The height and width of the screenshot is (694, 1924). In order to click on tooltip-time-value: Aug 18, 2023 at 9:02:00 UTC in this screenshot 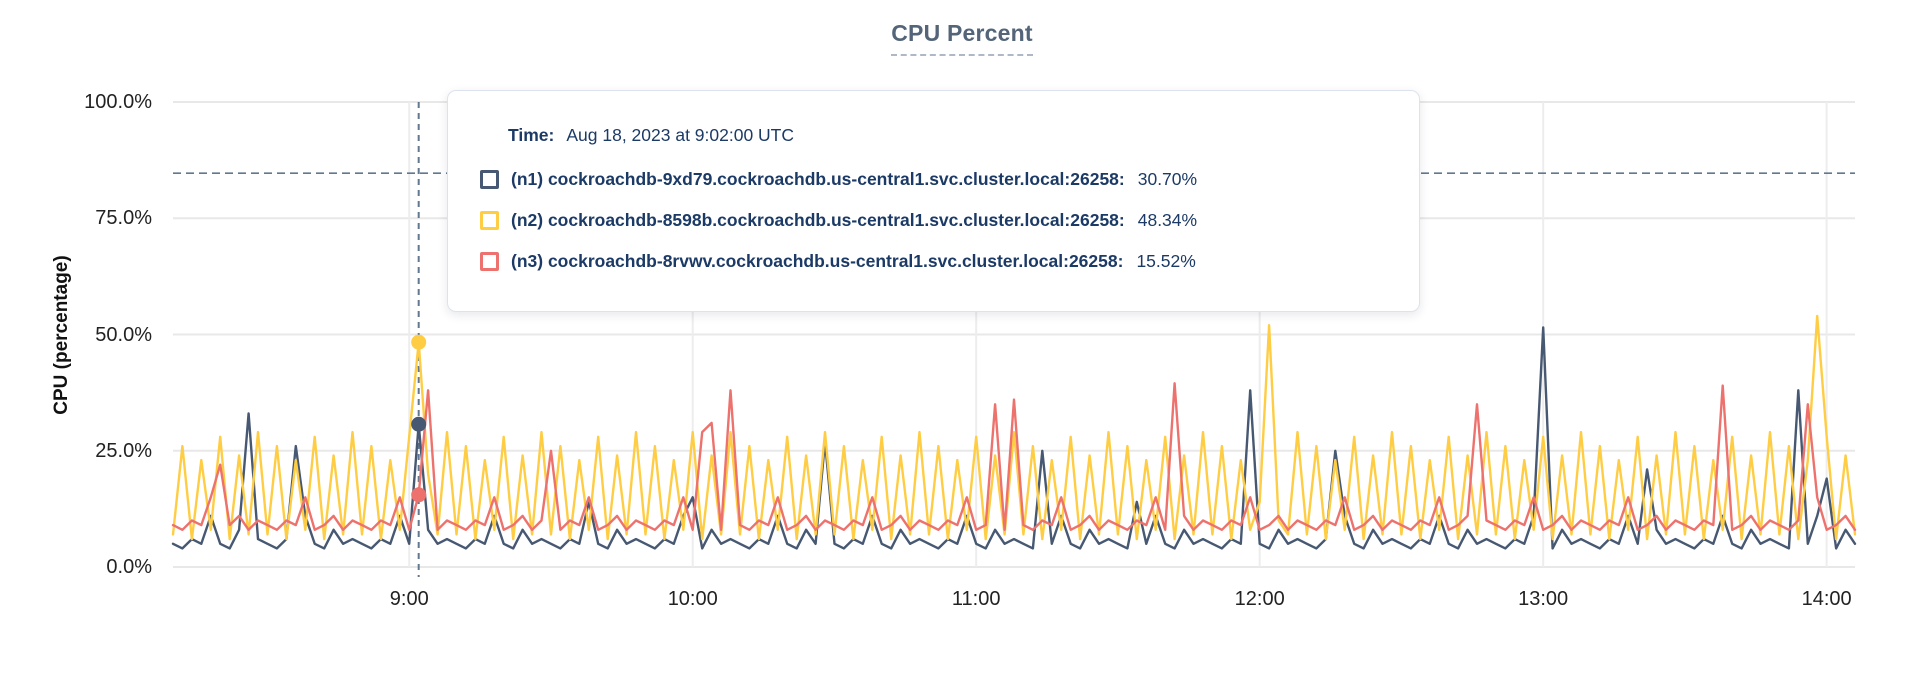, I will do `click(680, 135)`.